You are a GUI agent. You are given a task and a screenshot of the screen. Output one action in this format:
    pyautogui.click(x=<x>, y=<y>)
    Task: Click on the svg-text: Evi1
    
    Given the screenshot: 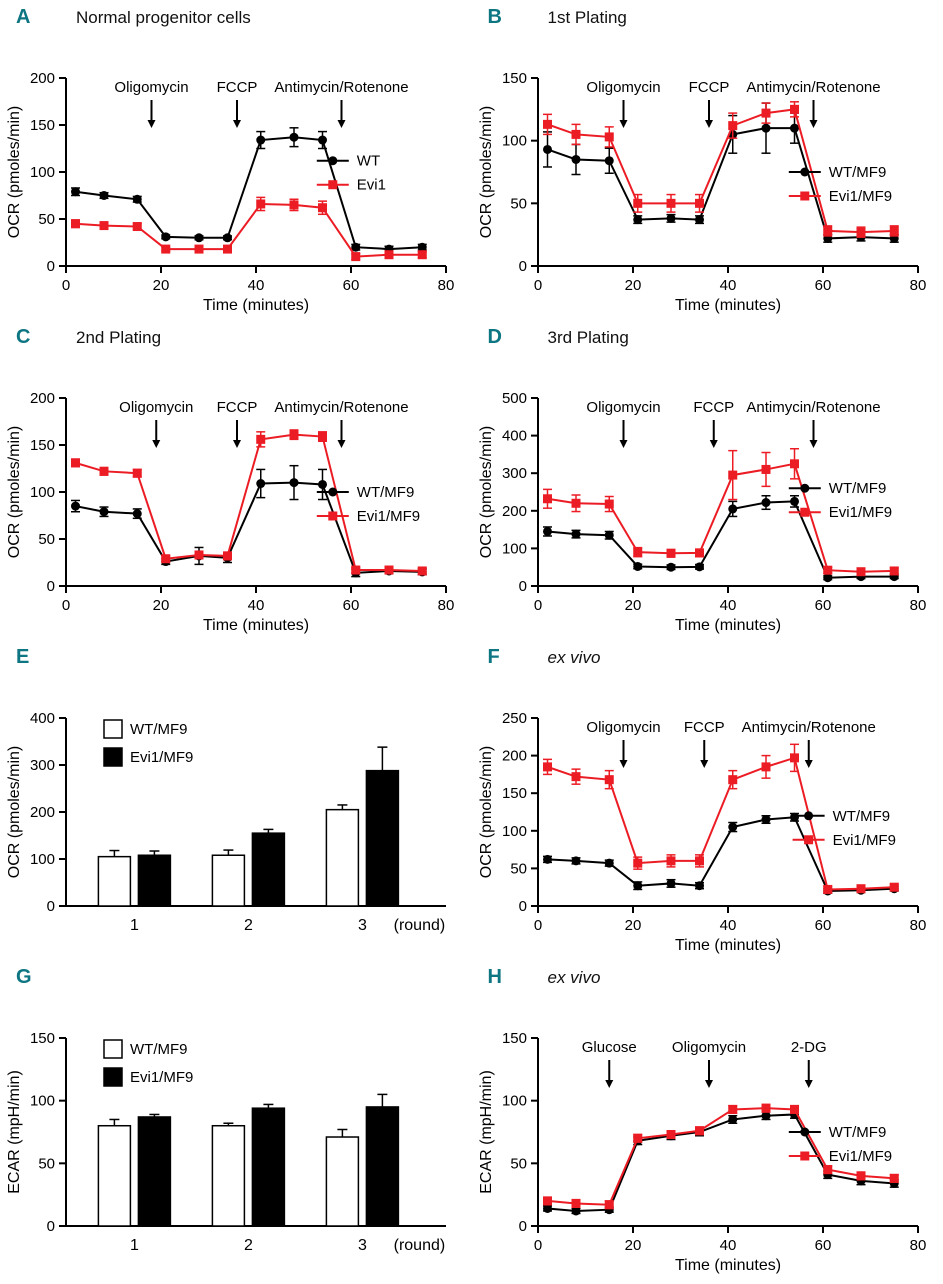 What is the action you would take?
    pyautogui.click(x=371, y=185)
    